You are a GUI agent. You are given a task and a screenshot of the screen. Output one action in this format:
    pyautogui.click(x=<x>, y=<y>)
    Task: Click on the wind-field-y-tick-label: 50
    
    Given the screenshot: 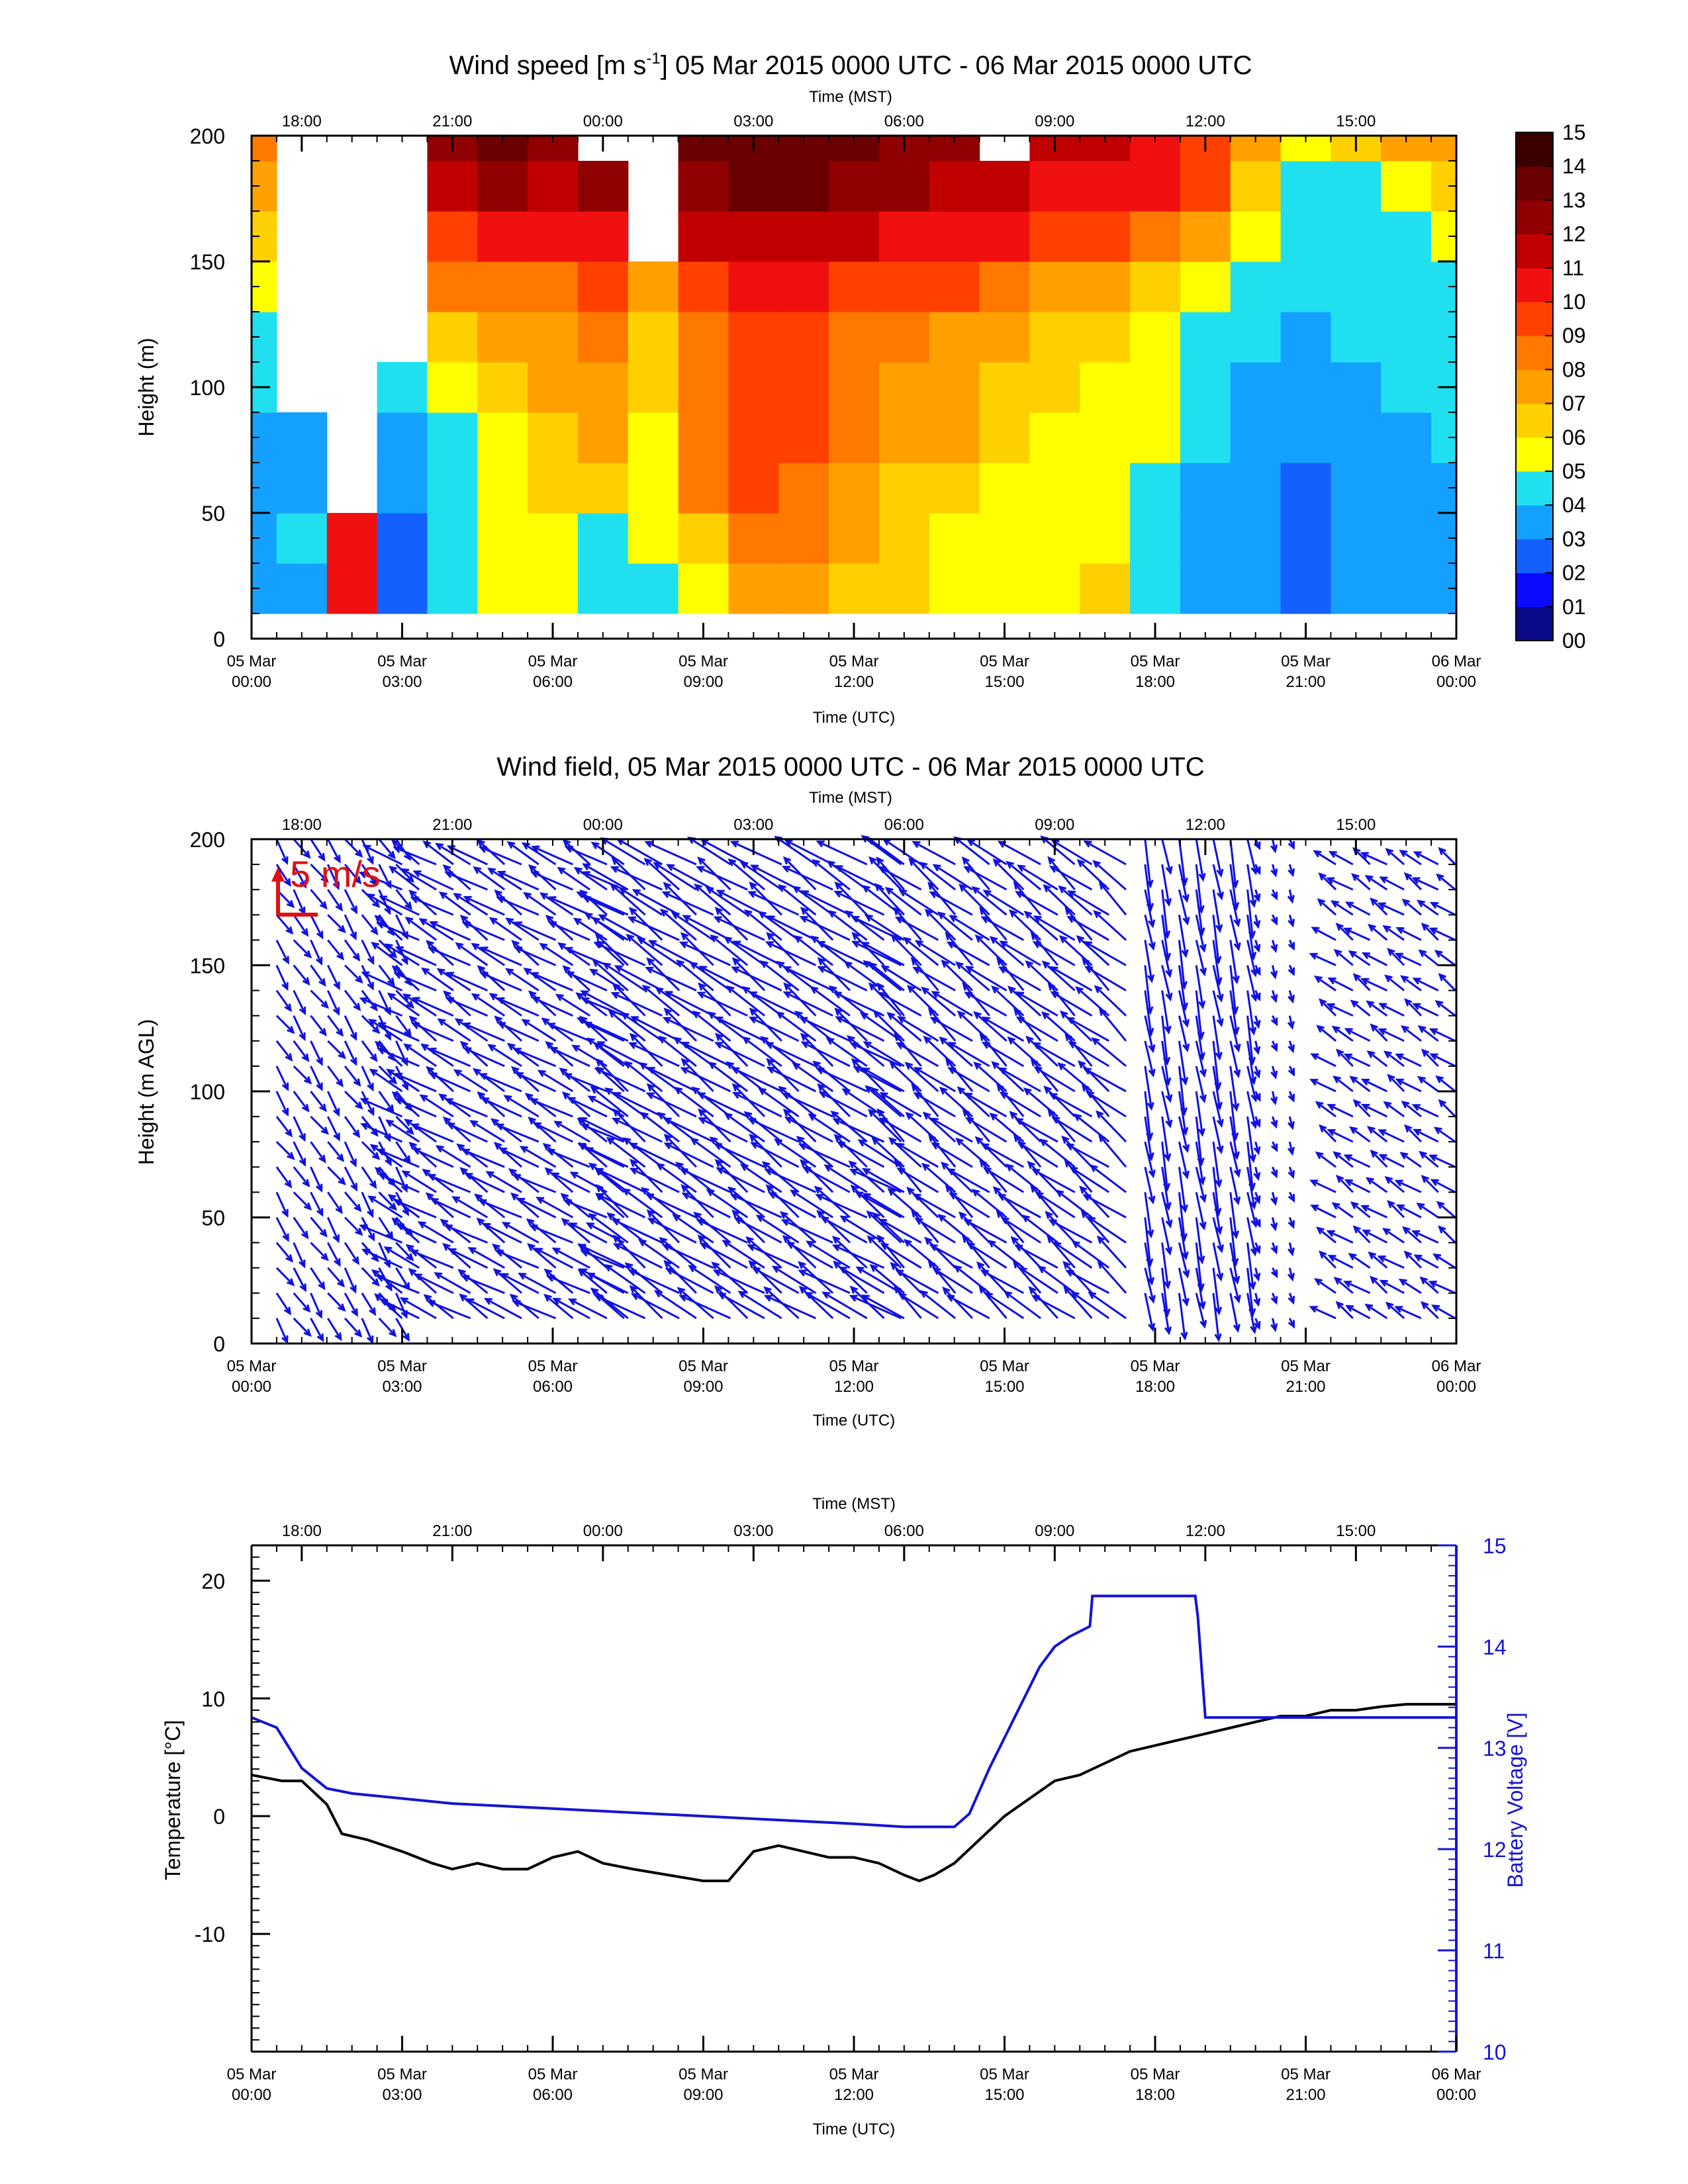 What is the action you would take?
    pyautogui.click(x=213, y=1218)
    